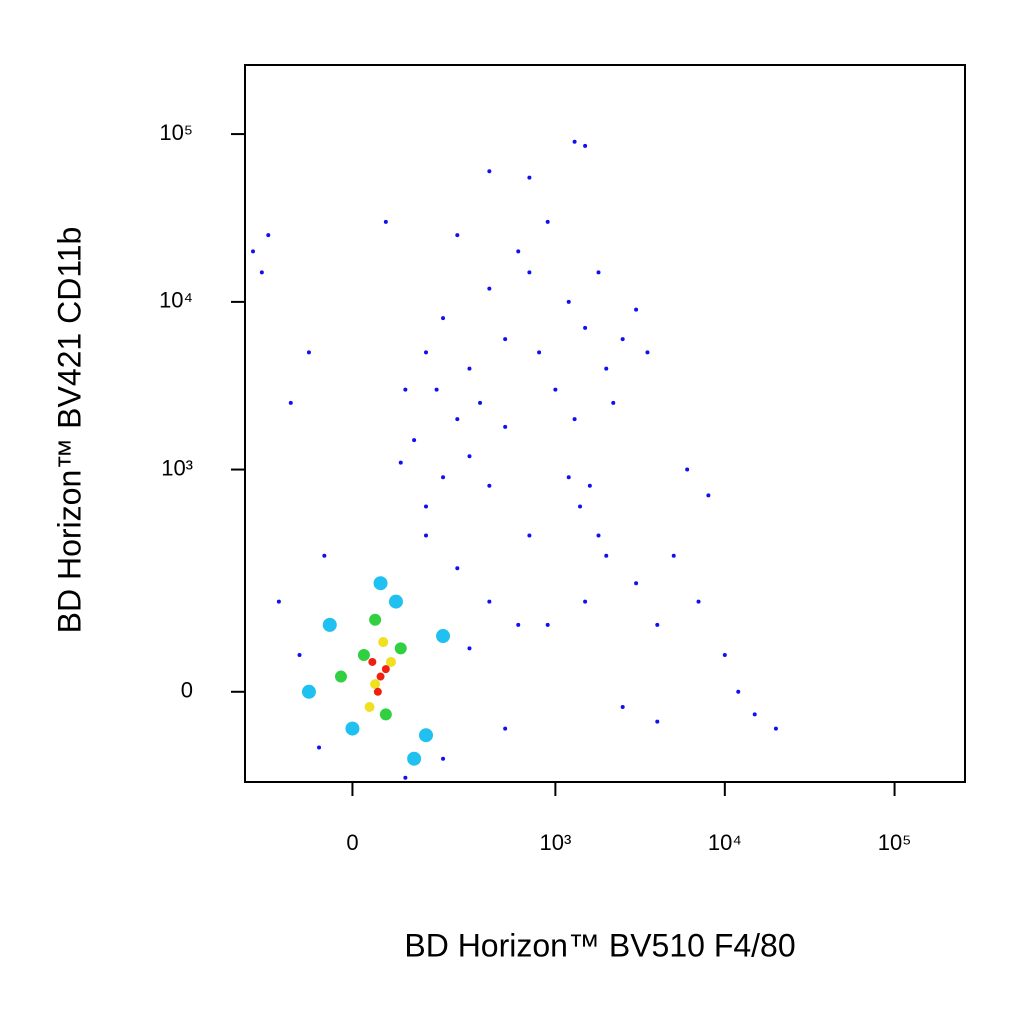  What do you see at coordinates (725, 842) in the screenshot?
I see `x-tick-label: 10⁴` at bounding box center [725, 842].